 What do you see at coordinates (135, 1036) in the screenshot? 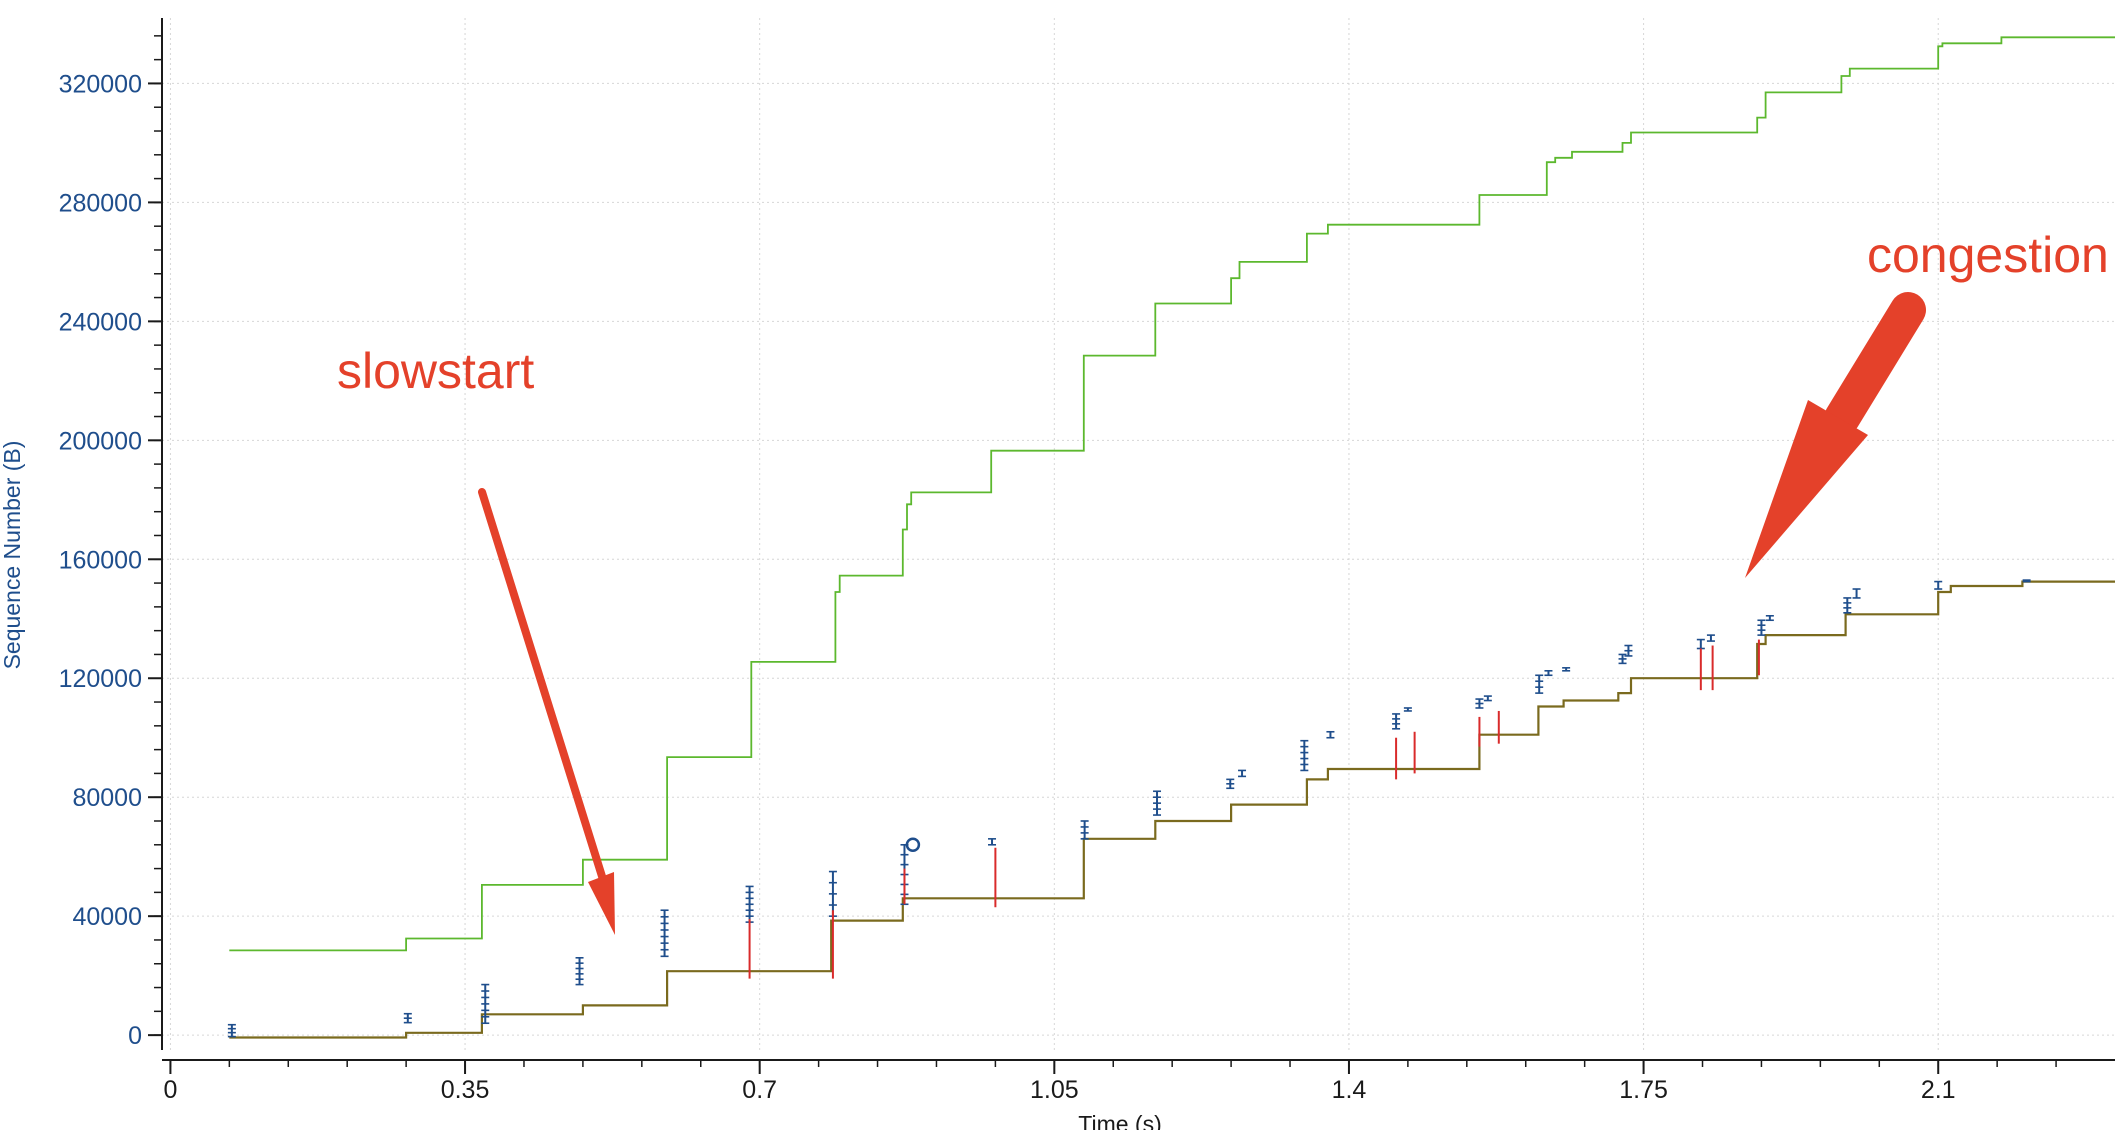
I see `y-tick-label: 0` at bounding box center [135, 1036].